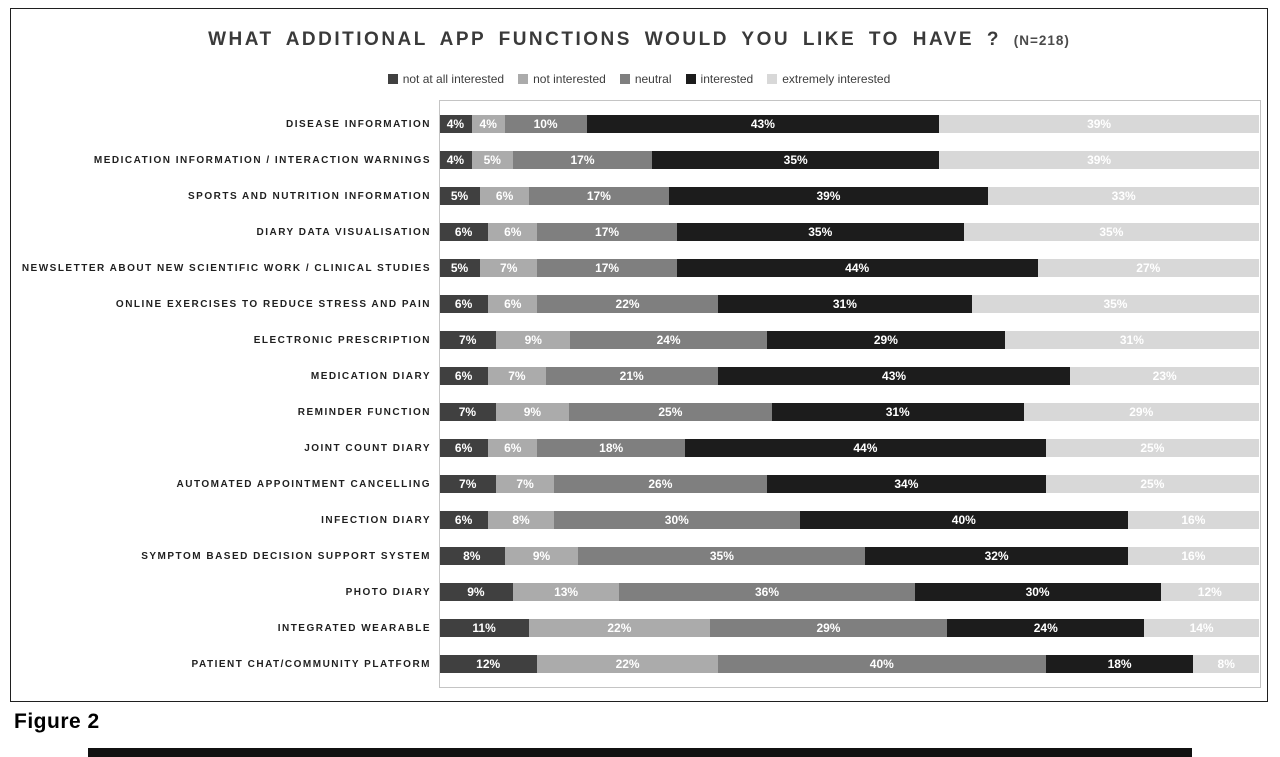 Image resolution: width=1280 pixels, height=757 pixels. I want to click on row-label: SPORTS AND NUTRITION INFORMATION, so click(309, 196).